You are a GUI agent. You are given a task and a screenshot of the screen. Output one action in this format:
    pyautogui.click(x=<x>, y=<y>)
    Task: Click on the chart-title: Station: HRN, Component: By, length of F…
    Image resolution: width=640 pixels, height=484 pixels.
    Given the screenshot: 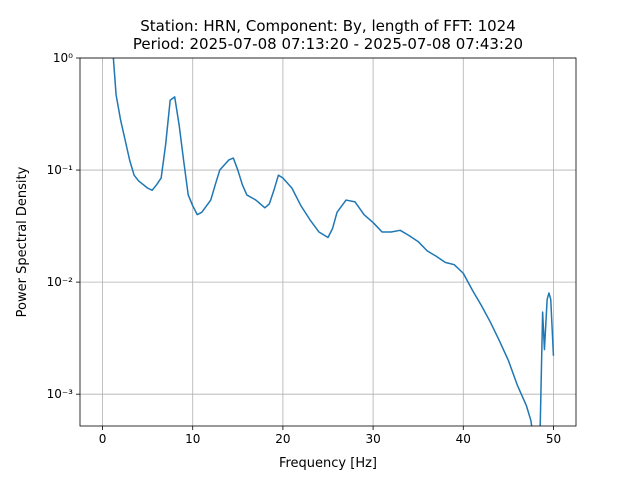 What is the action you would take?
    pyautogui.click(x=328, y=26)
    